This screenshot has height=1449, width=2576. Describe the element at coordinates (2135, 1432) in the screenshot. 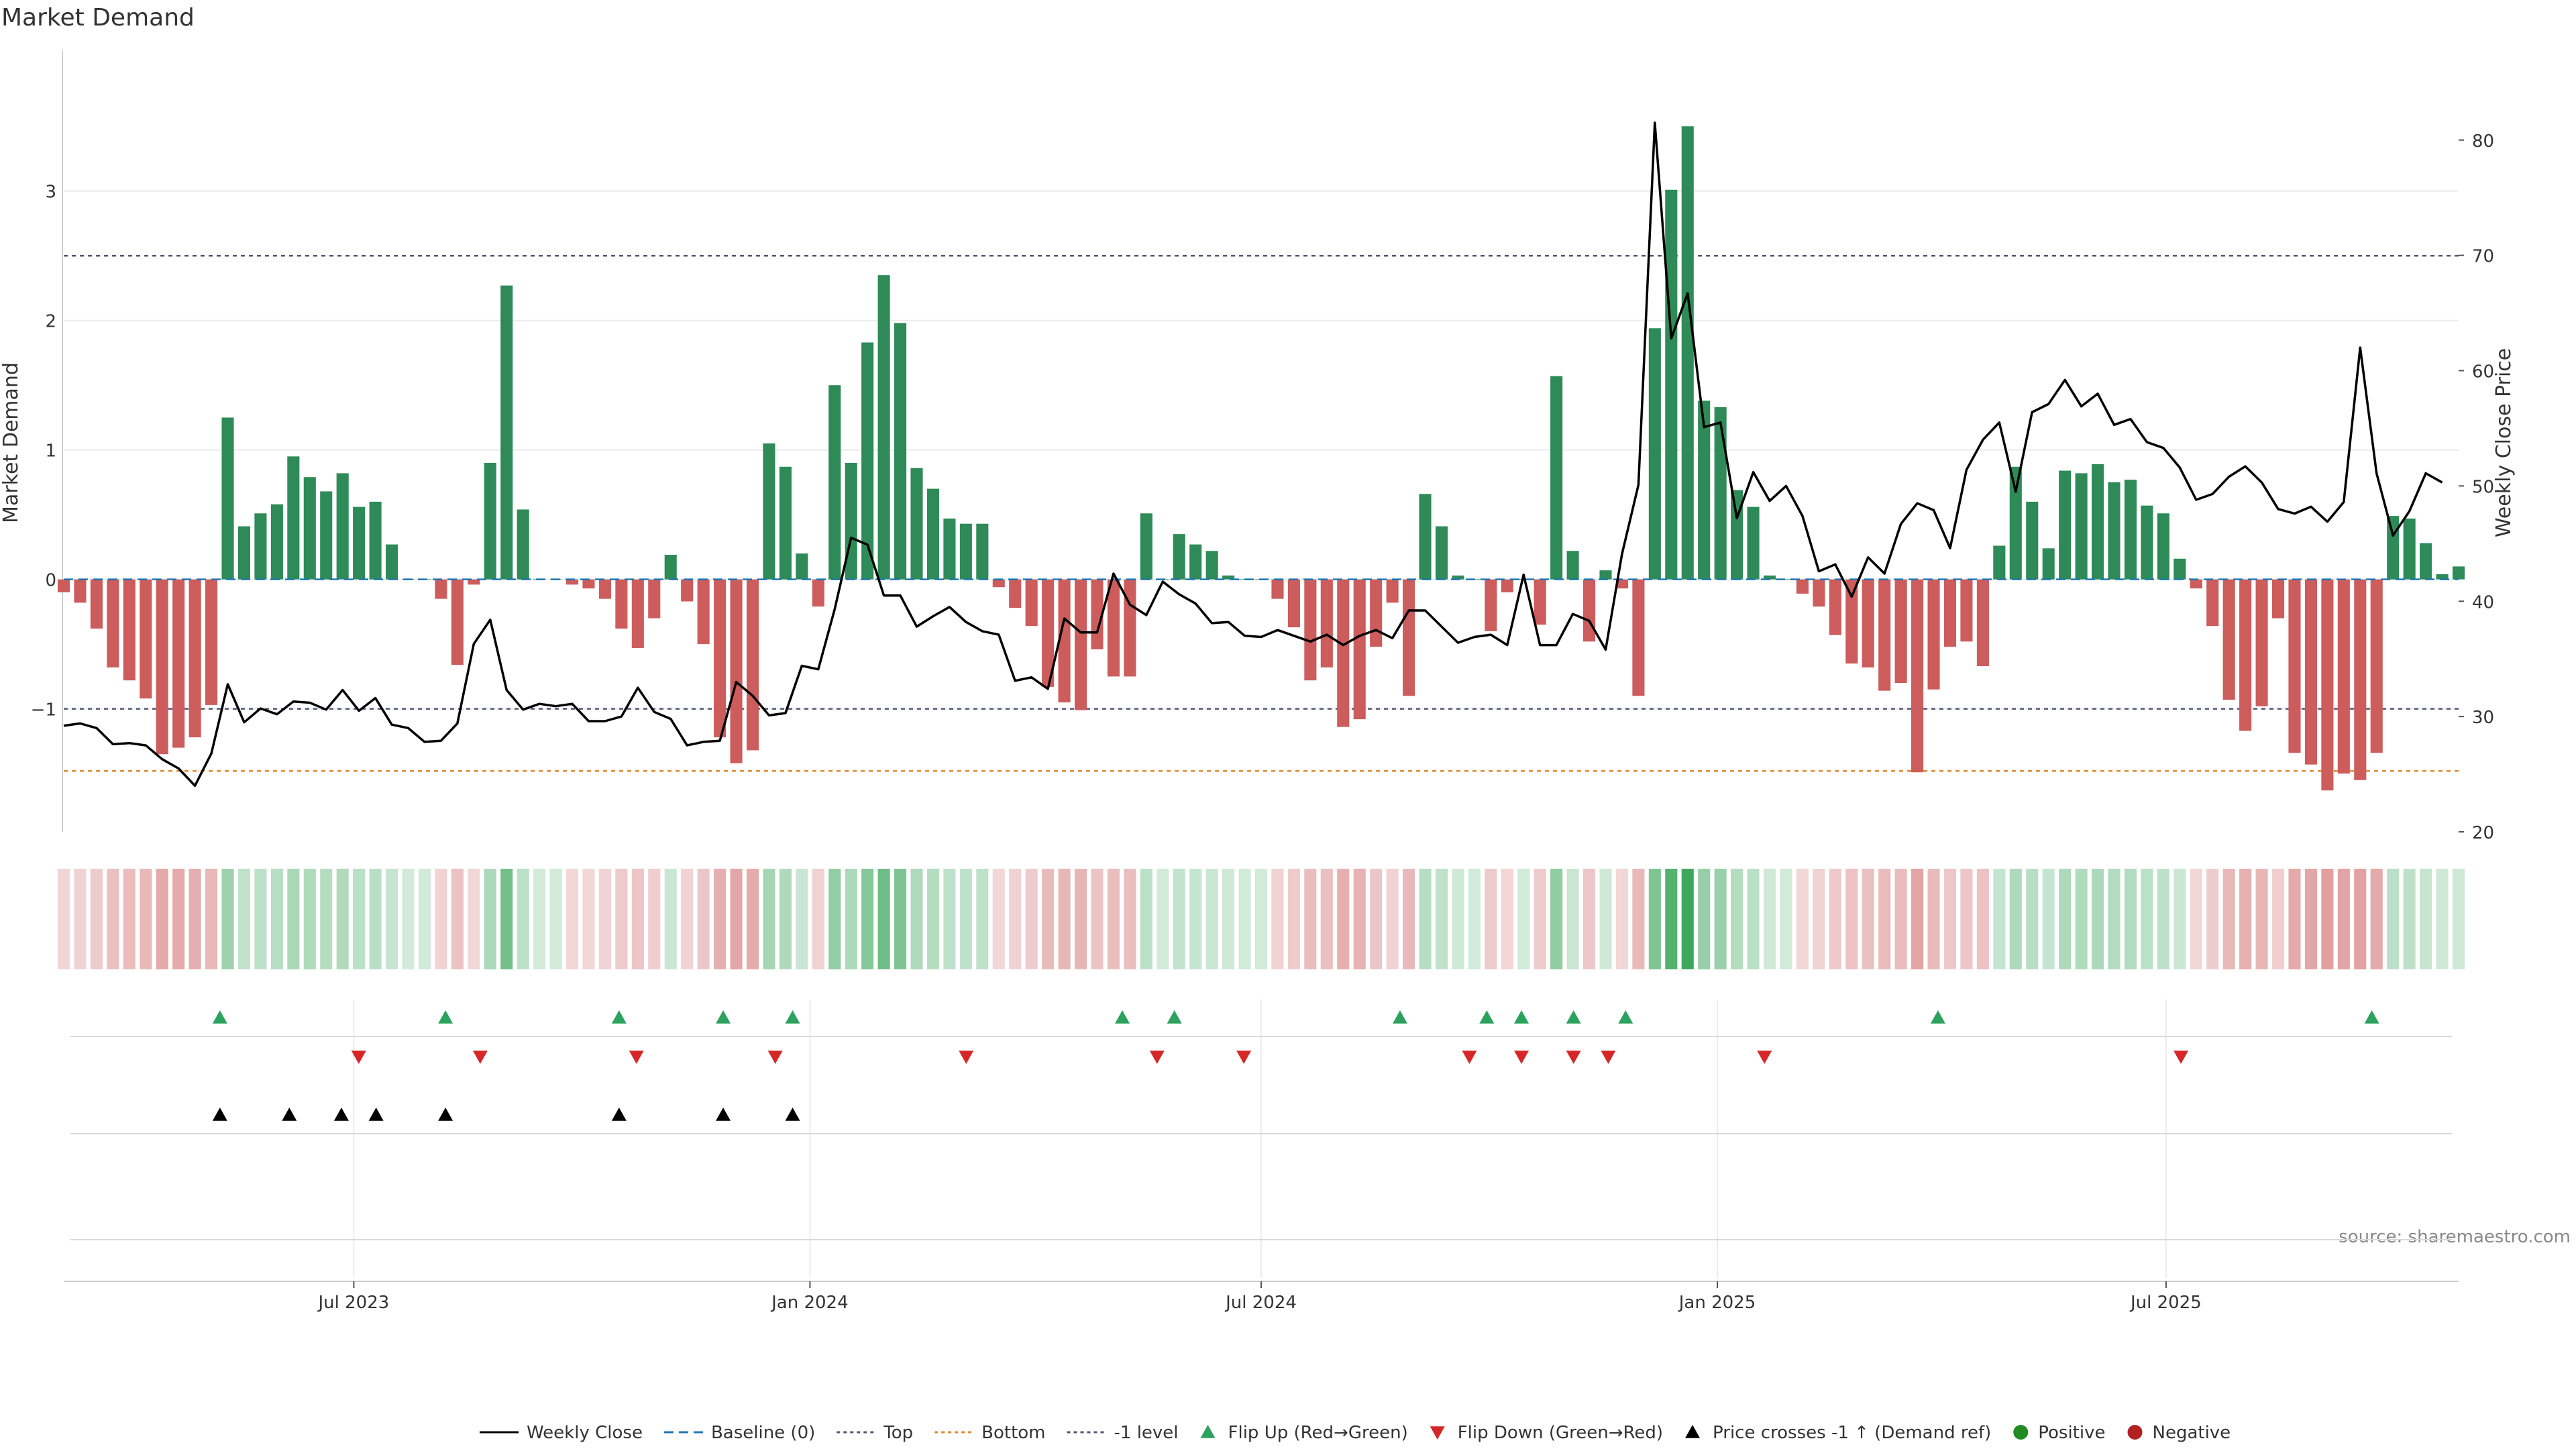

I see `legend-swatch` at that location.